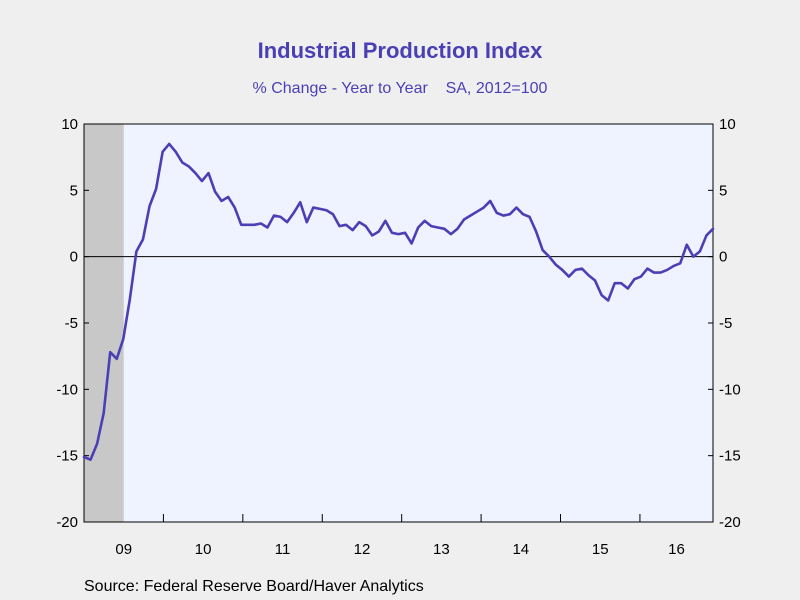 The image size is (800, 600). What do you see at coordinates (520, 549) in the screenshot?
I see `x-tick-label: 14` at bounding box center [520, 549].